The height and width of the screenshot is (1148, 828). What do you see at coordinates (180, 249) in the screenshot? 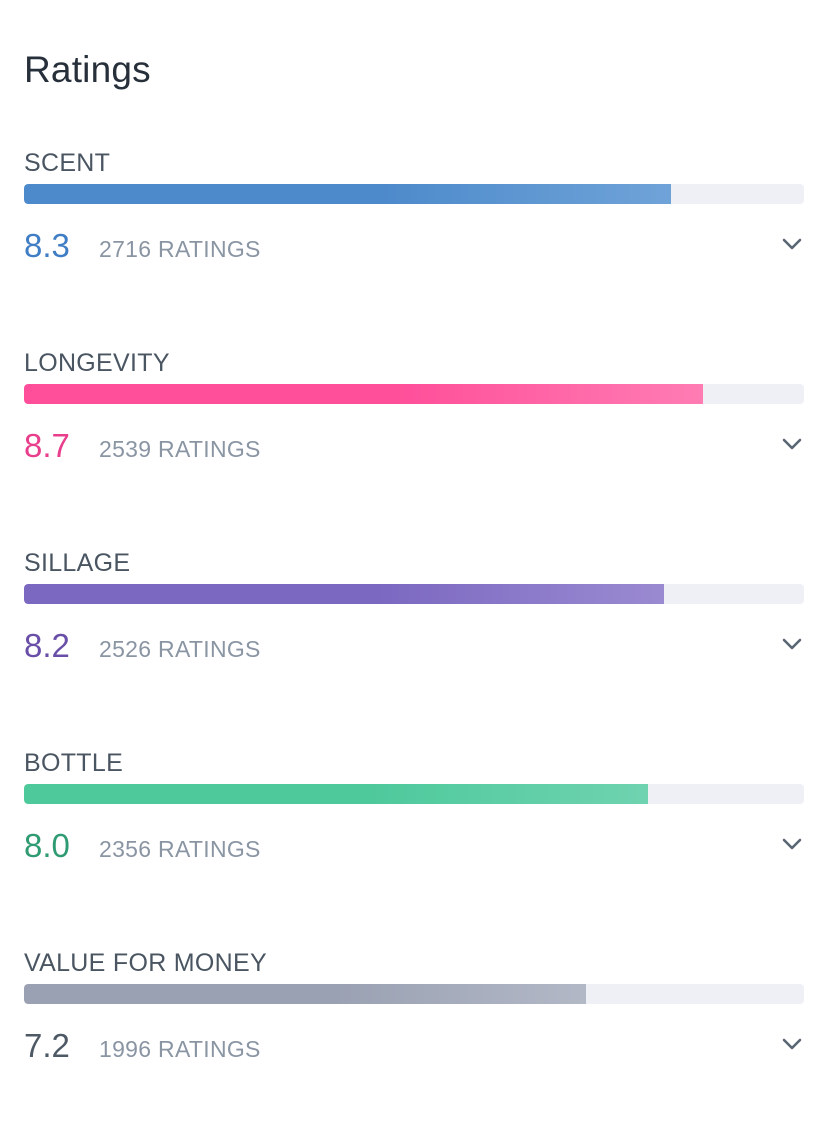
I see `rating-count: 2716 RATINGS` at bounding box center [180, 249].